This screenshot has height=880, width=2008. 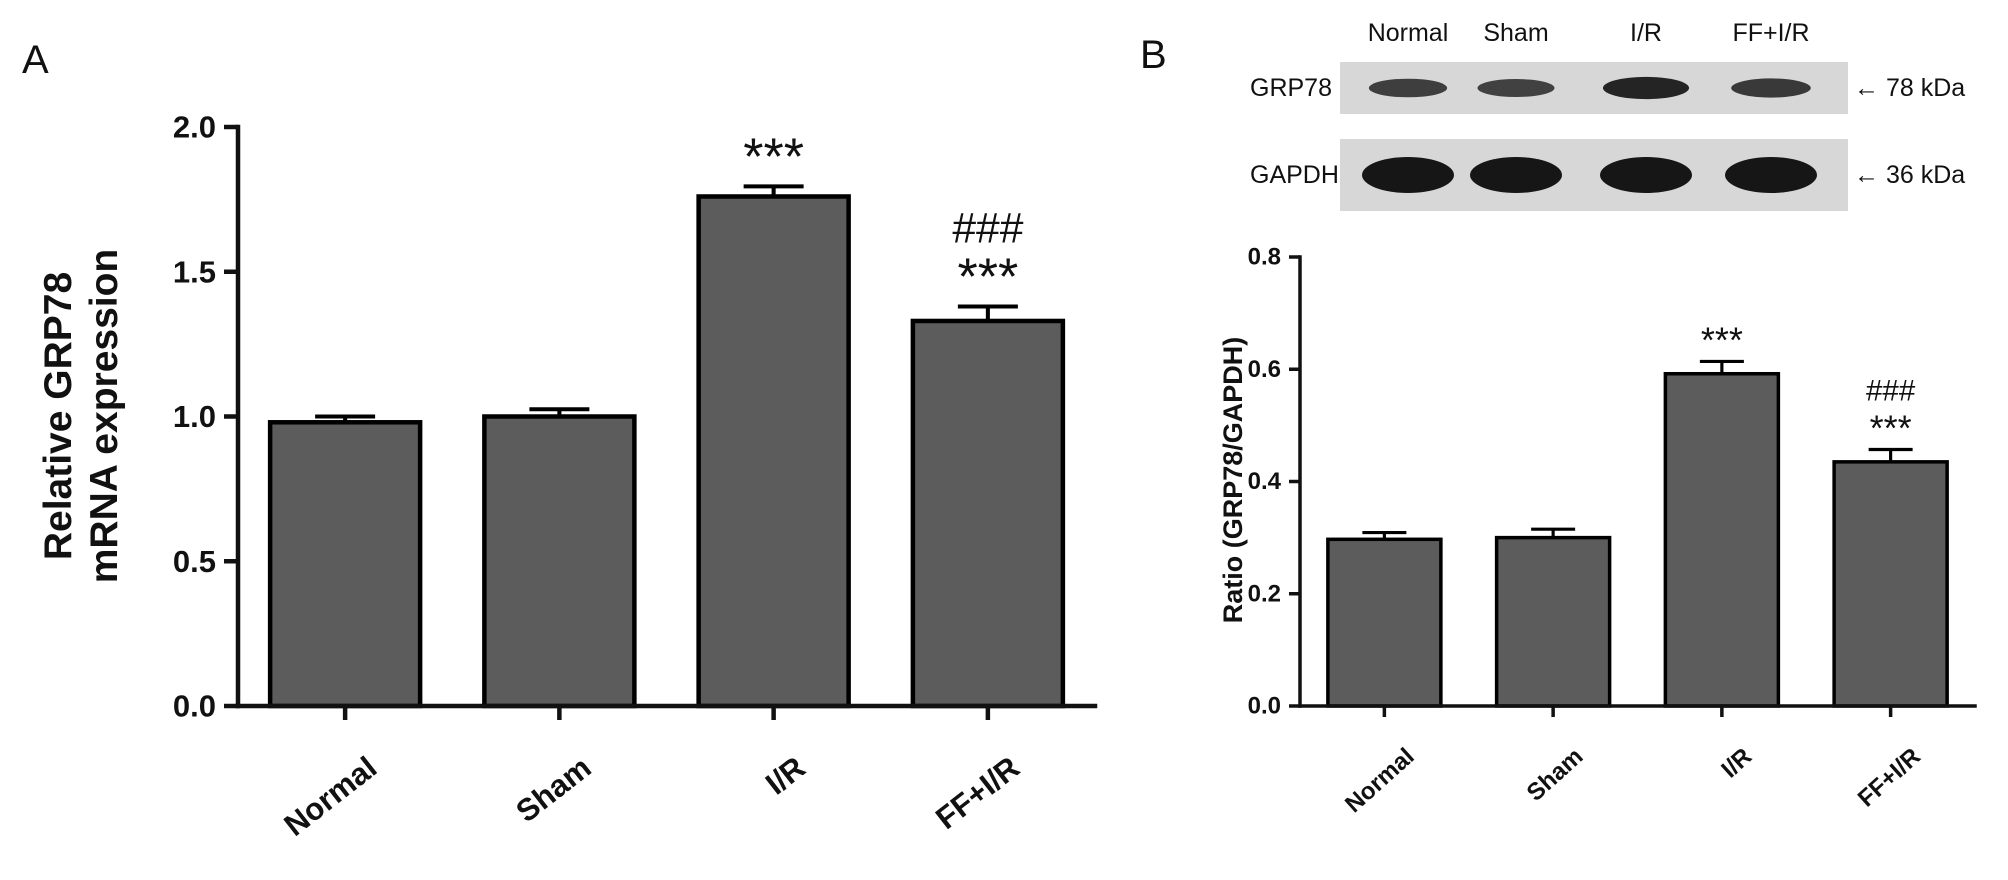 I want to click on y-tick-label-a: 2.0, so click(x=194, y=127).